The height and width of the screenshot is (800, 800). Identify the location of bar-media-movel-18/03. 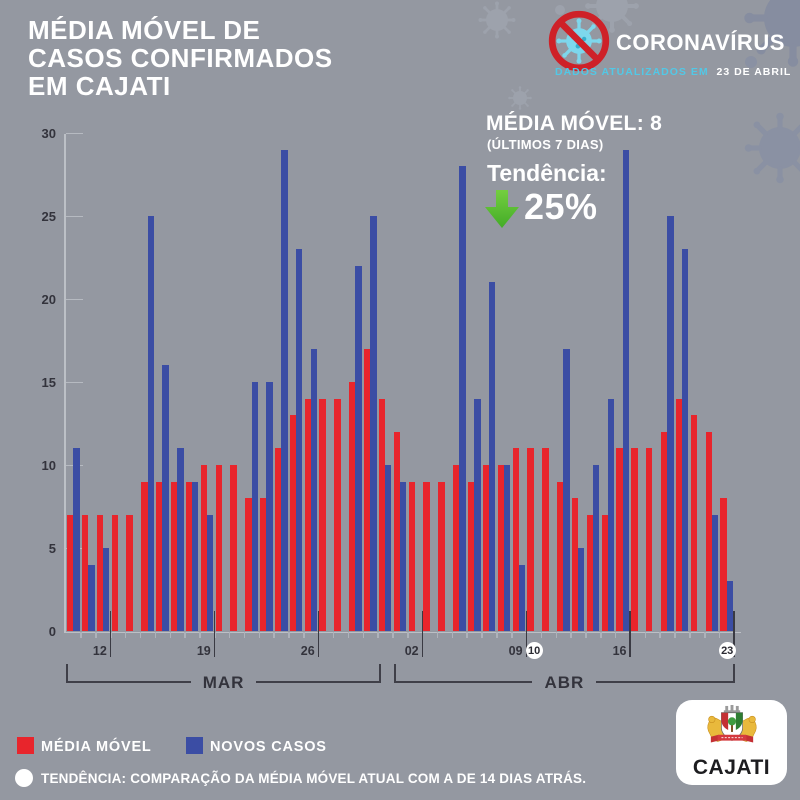
(189, 556).